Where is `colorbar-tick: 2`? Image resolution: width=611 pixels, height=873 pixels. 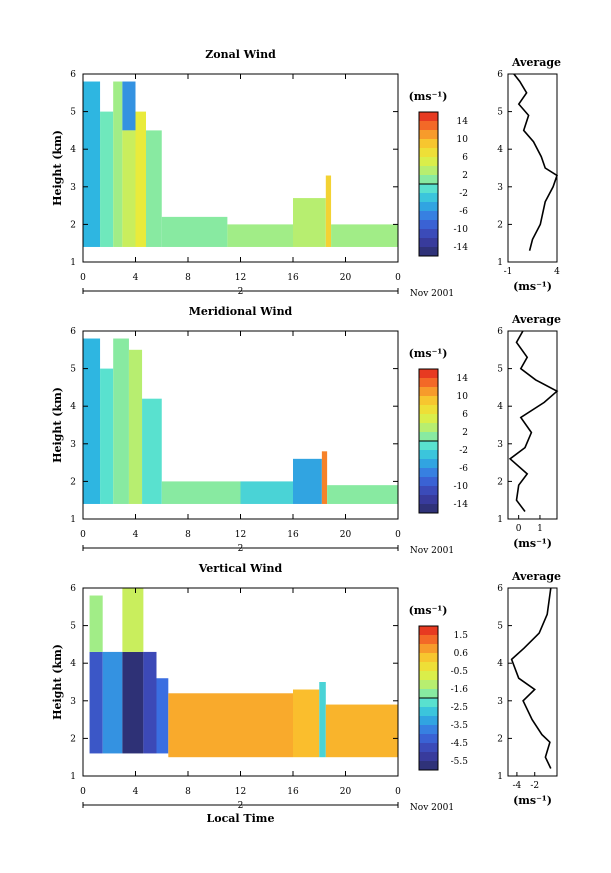 colorbar-tick: 2 is located at coordinates (465, 433).